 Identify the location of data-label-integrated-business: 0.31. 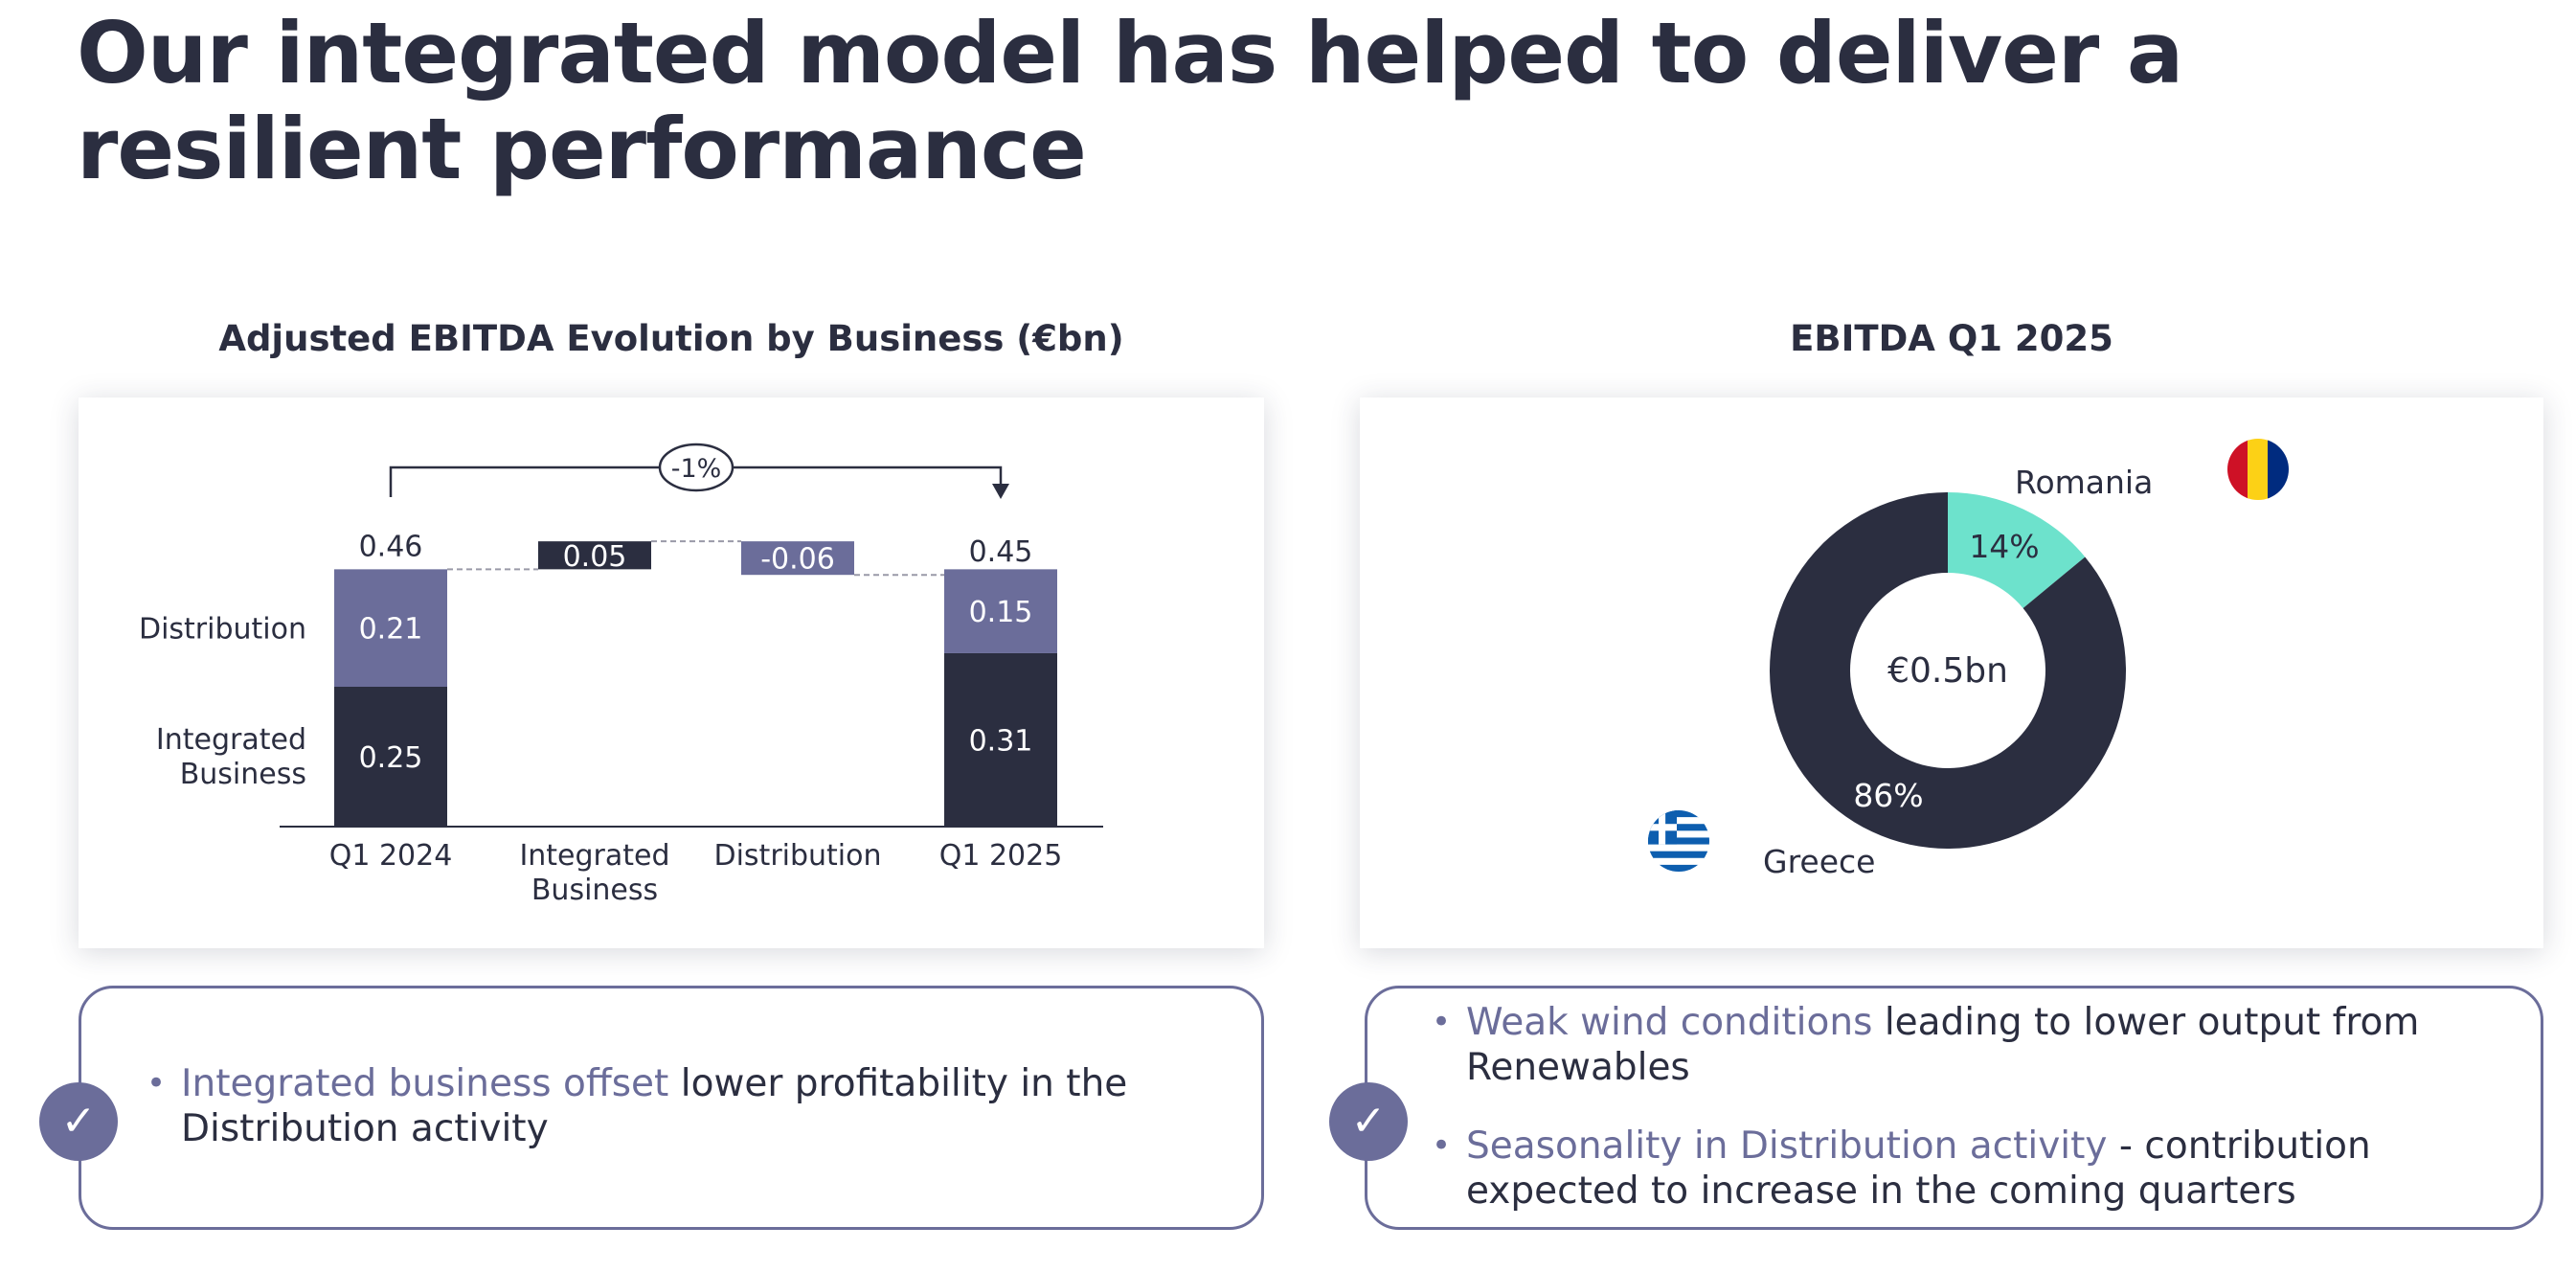
(1001, 741).